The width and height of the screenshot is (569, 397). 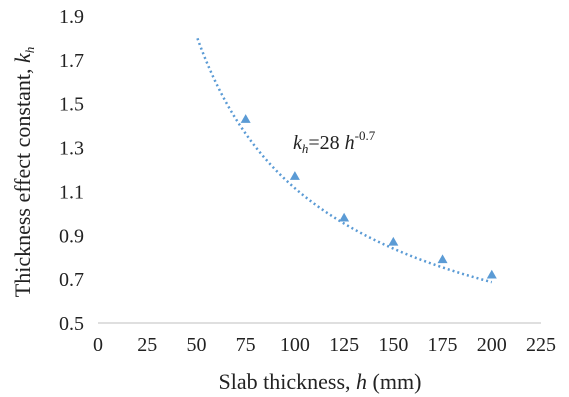 I want to click on annot-sub: h, so click(x=305, y=148).